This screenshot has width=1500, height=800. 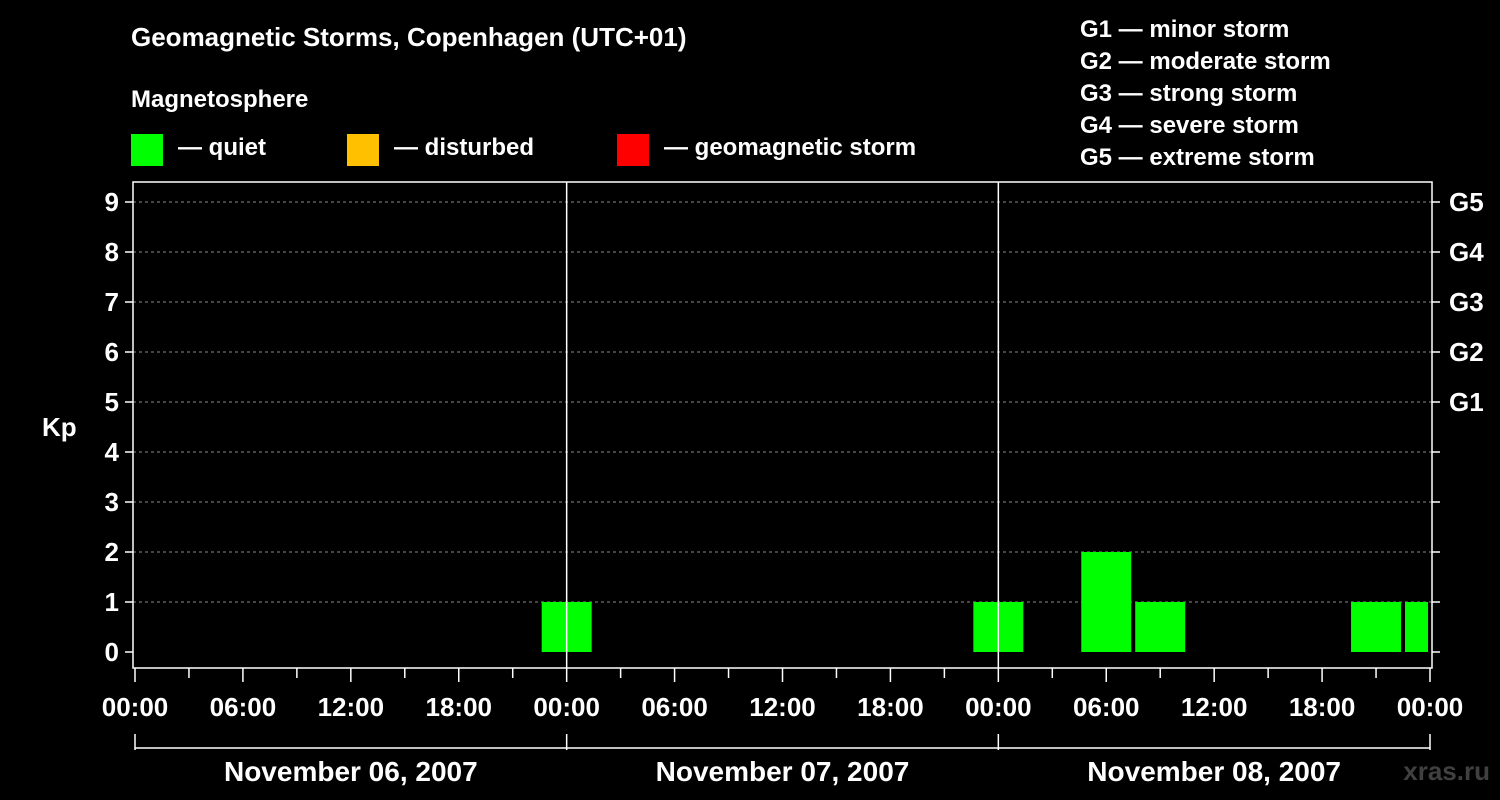 I want to click on x-tick-label-1: 06:00, so click(x=243, y=707).